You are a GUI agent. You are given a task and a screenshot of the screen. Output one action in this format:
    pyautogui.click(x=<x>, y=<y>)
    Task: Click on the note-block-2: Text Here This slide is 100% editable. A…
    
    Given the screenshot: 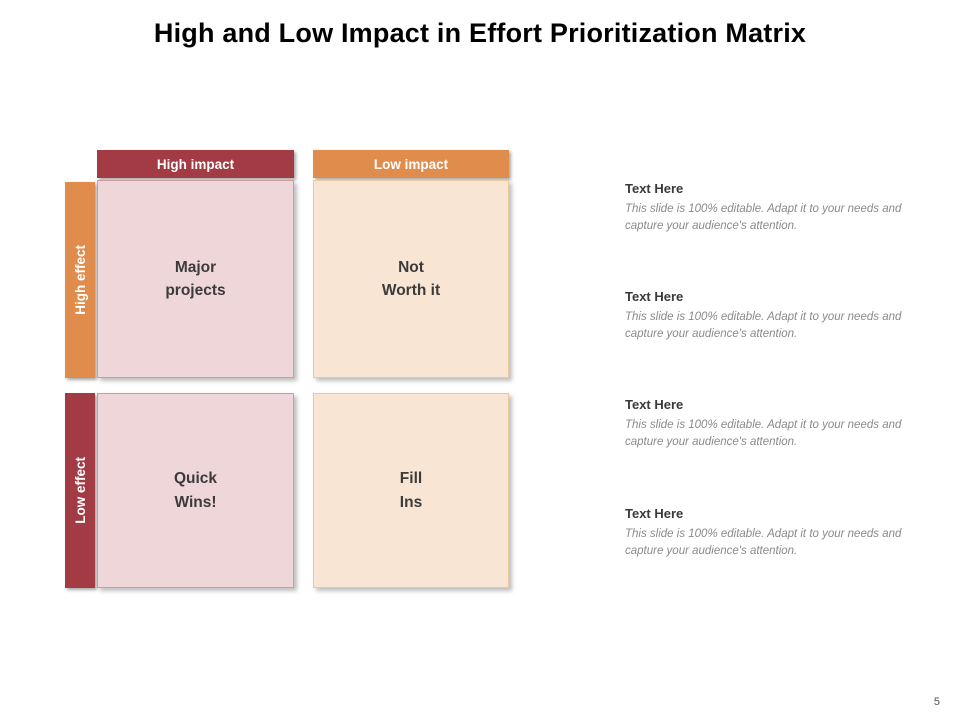 What is the action you would take?
    pyautogui.click(x=764, y=315)
    